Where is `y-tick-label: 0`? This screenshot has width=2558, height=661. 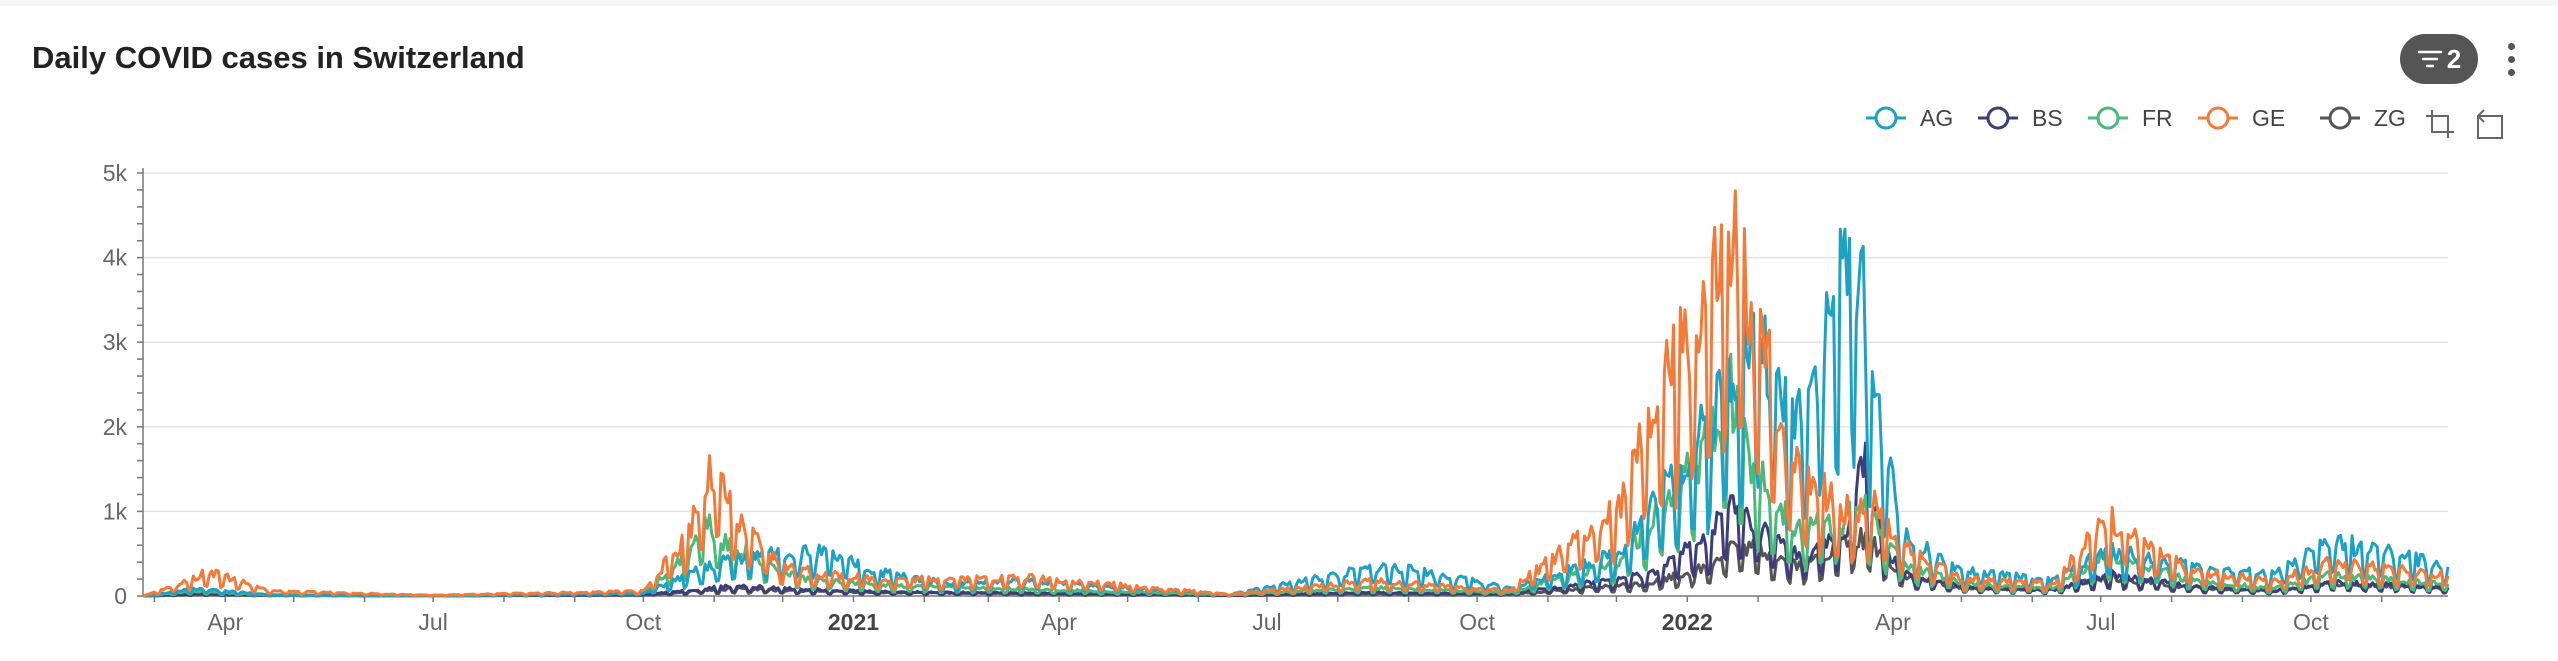 y-tick-label: 0 is located at coordinates (120, 596).